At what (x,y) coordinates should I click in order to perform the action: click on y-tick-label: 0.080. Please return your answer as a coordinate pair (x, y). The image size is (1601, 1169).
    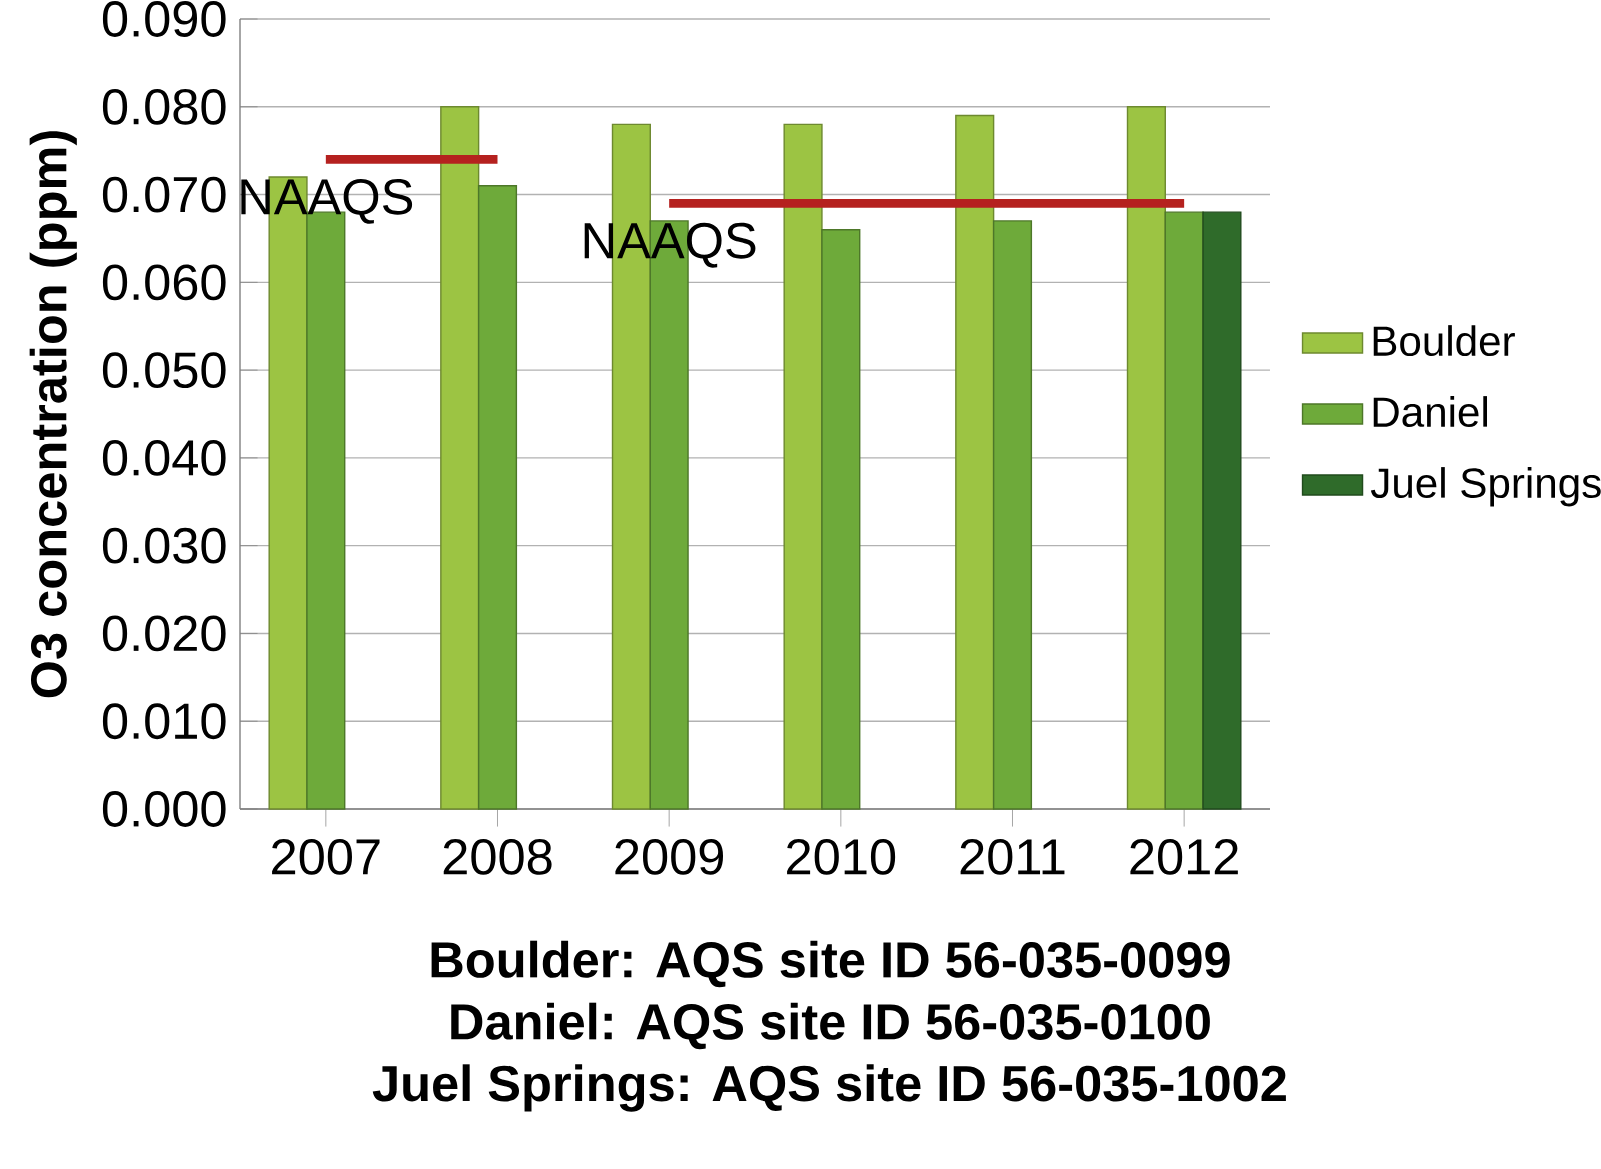
    Looking at the image, I should click on (164, 106).